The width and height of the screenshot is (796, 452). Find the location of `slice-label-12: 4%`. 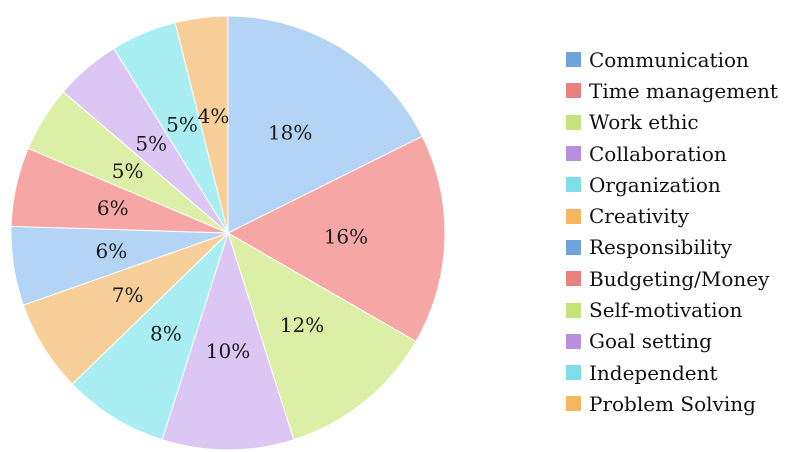

slice-label-12: 4% is located at coordinates (214, 116).